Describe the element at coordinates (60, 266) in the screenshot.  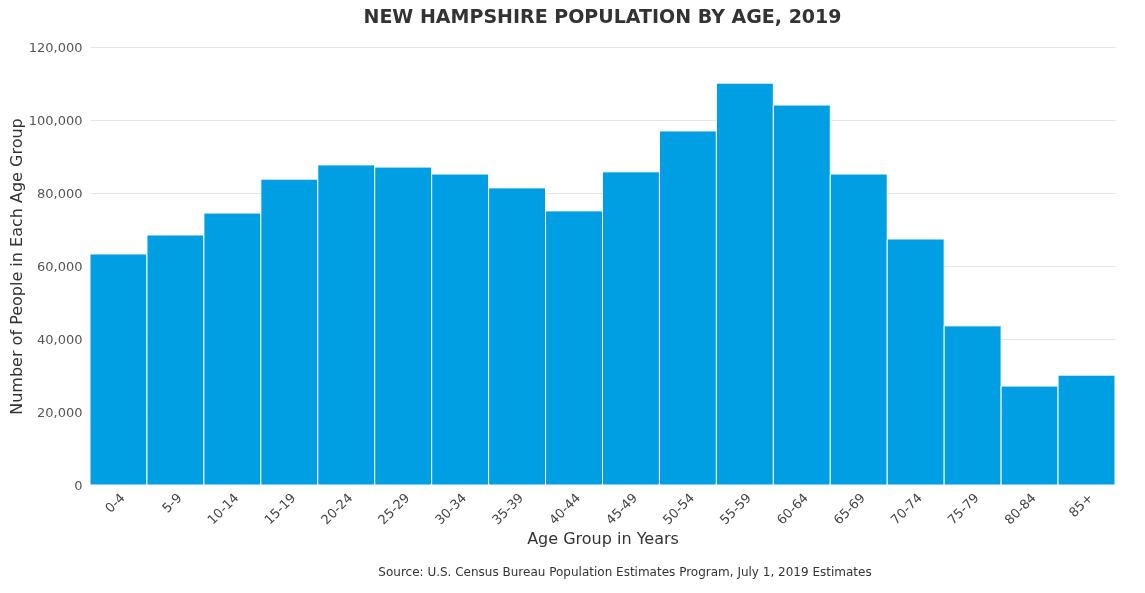
I see `y-tick-label: 60,000` at that location.